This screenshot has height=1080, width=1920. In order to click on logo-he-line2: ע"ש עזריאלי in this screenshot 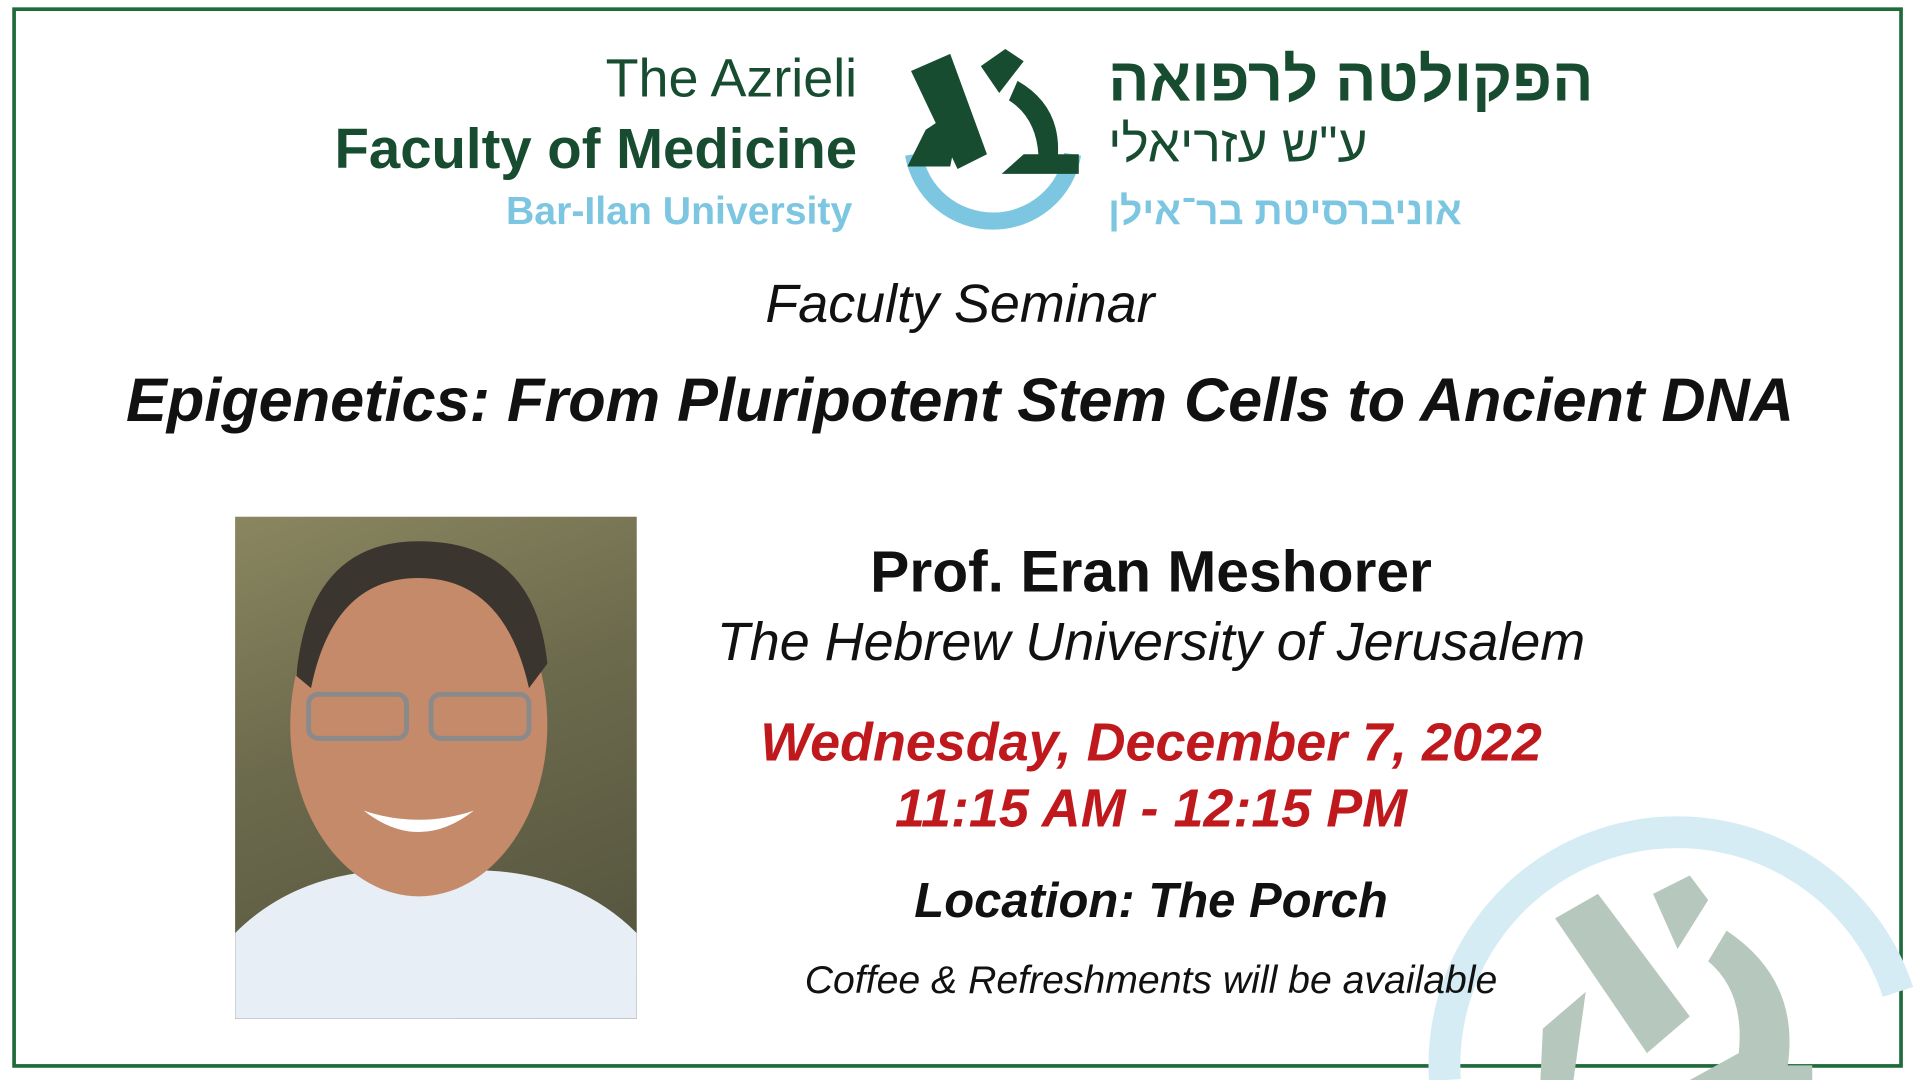, I will do `click(1238, 144)`.